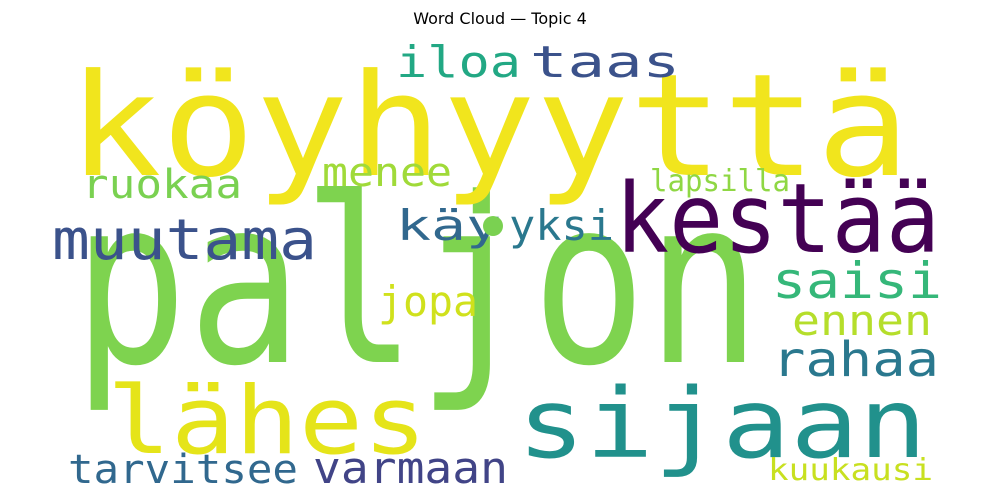 The height and width of the screenshot is (500, 1000). What do you see at coordinates (162, 185) in the screenshot?
I see `word-ruokaa: ruokaa` at bounding box center [162, 185].